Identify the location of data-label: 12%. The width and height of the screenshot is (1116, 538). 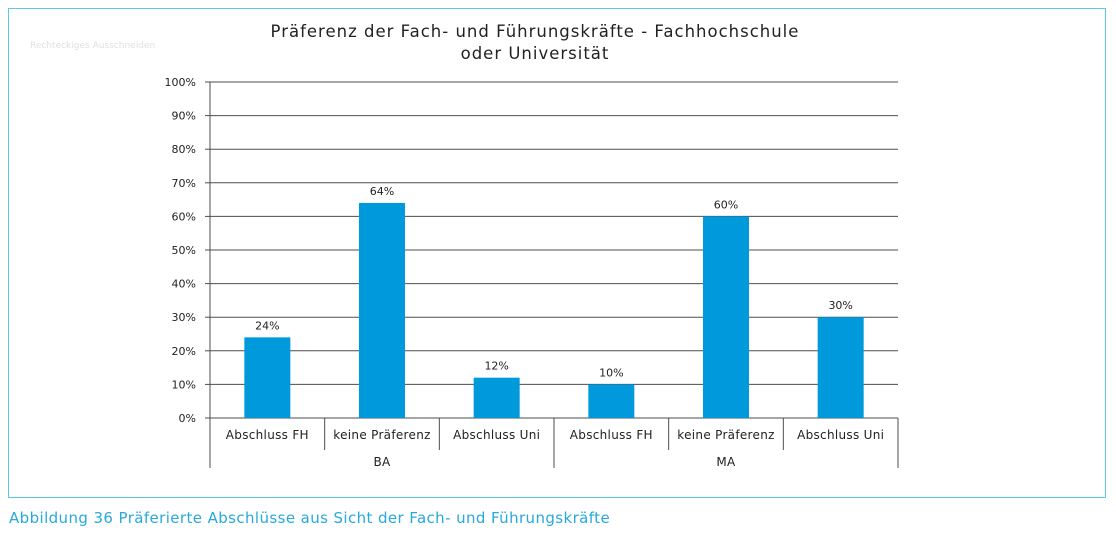
(496, 366).